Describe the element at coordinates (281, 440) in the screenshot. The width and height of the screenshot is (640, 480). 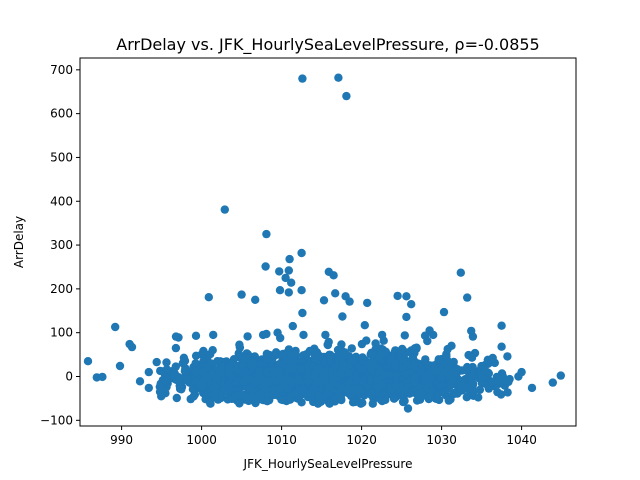
I see `x-tick-label: 1010` at that location.